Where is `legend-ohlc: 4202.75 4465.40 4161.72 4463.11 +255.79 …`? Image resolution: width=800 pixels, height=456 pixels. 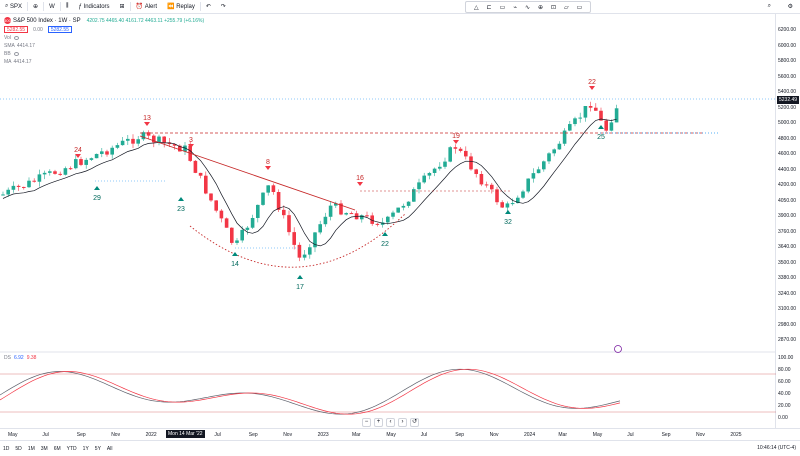 legend-ohlc: 4202.75 4465.40 4161.72 4463.11 +255.79 … is located at coordinates (145, 20).